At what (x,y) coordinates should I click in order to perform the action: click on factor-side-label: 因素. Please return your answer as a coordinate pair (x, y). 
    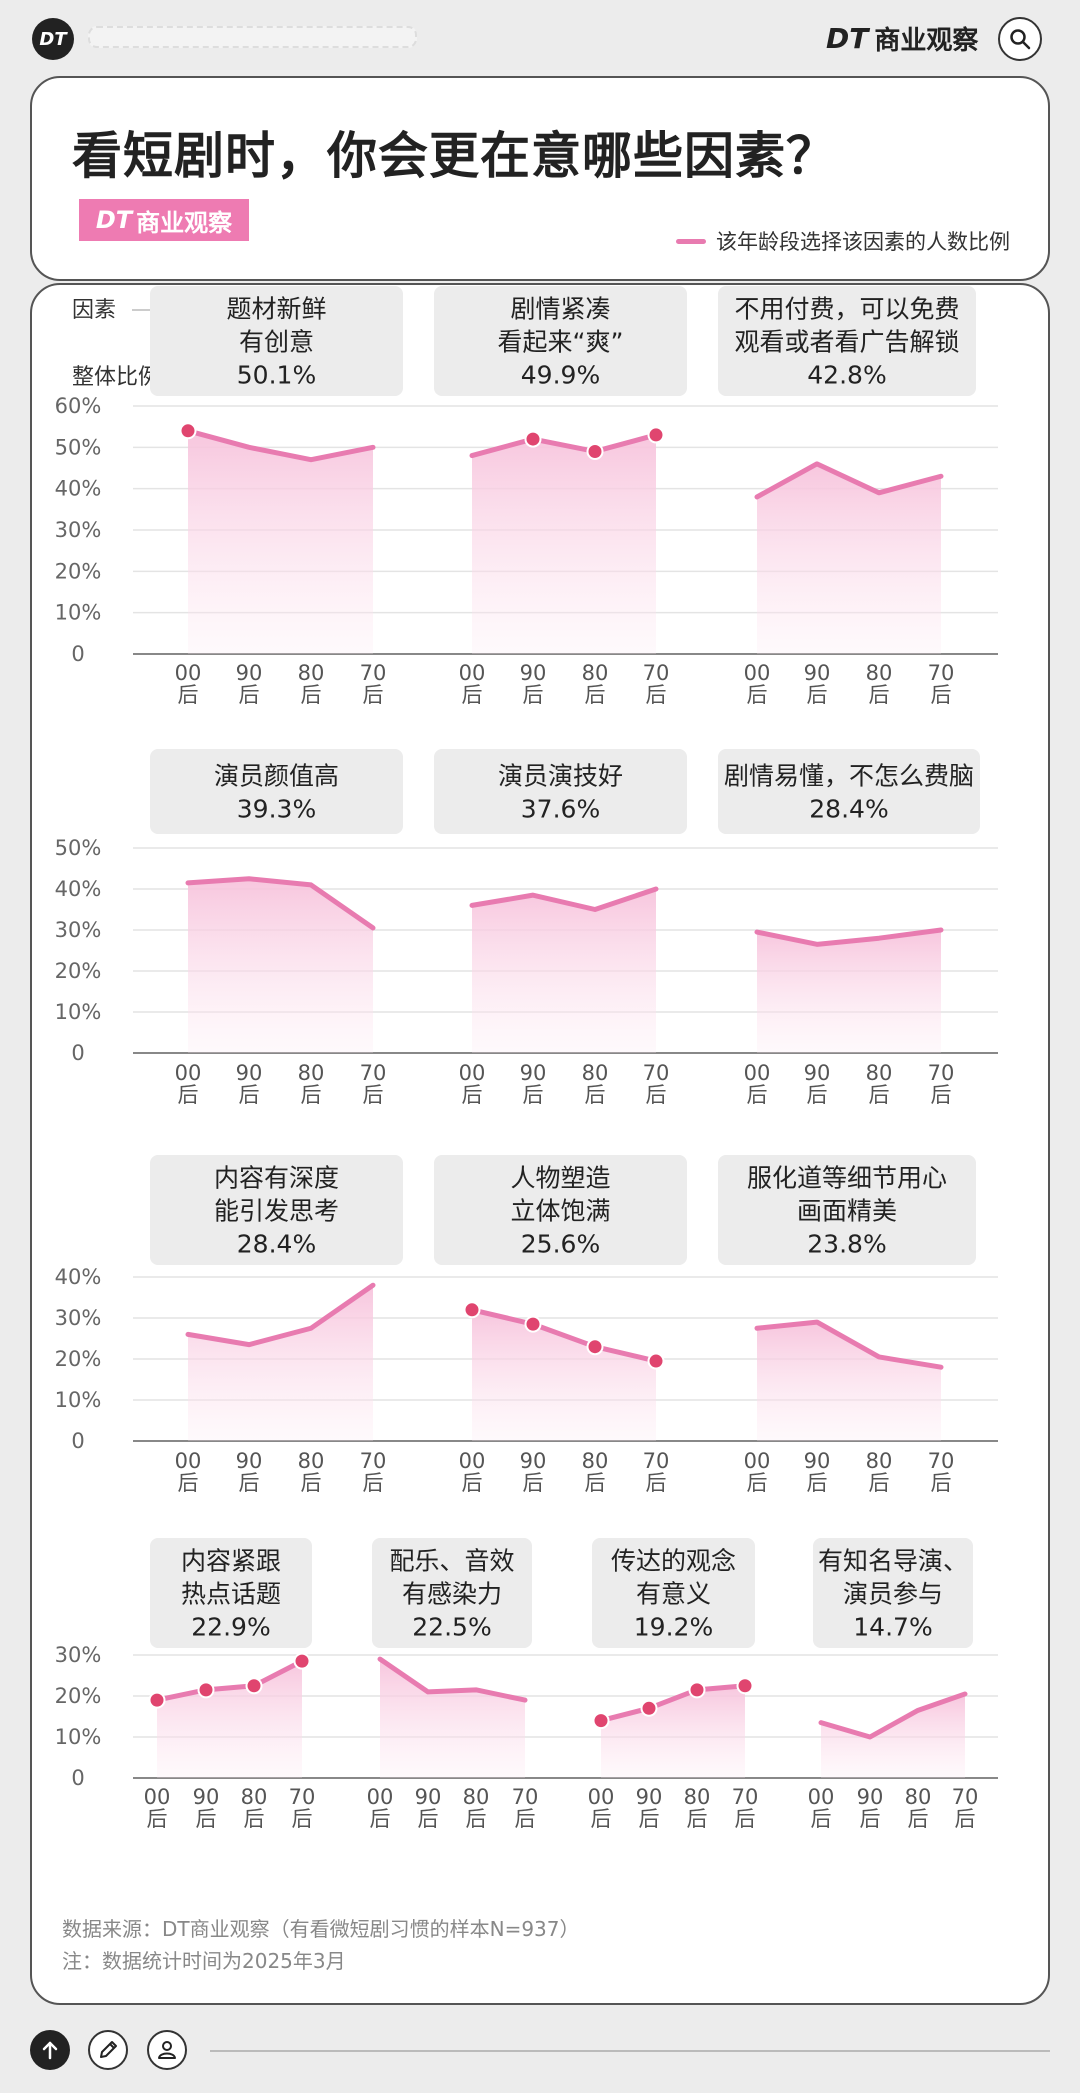
    Looking at the image, I should click on (94, 310).